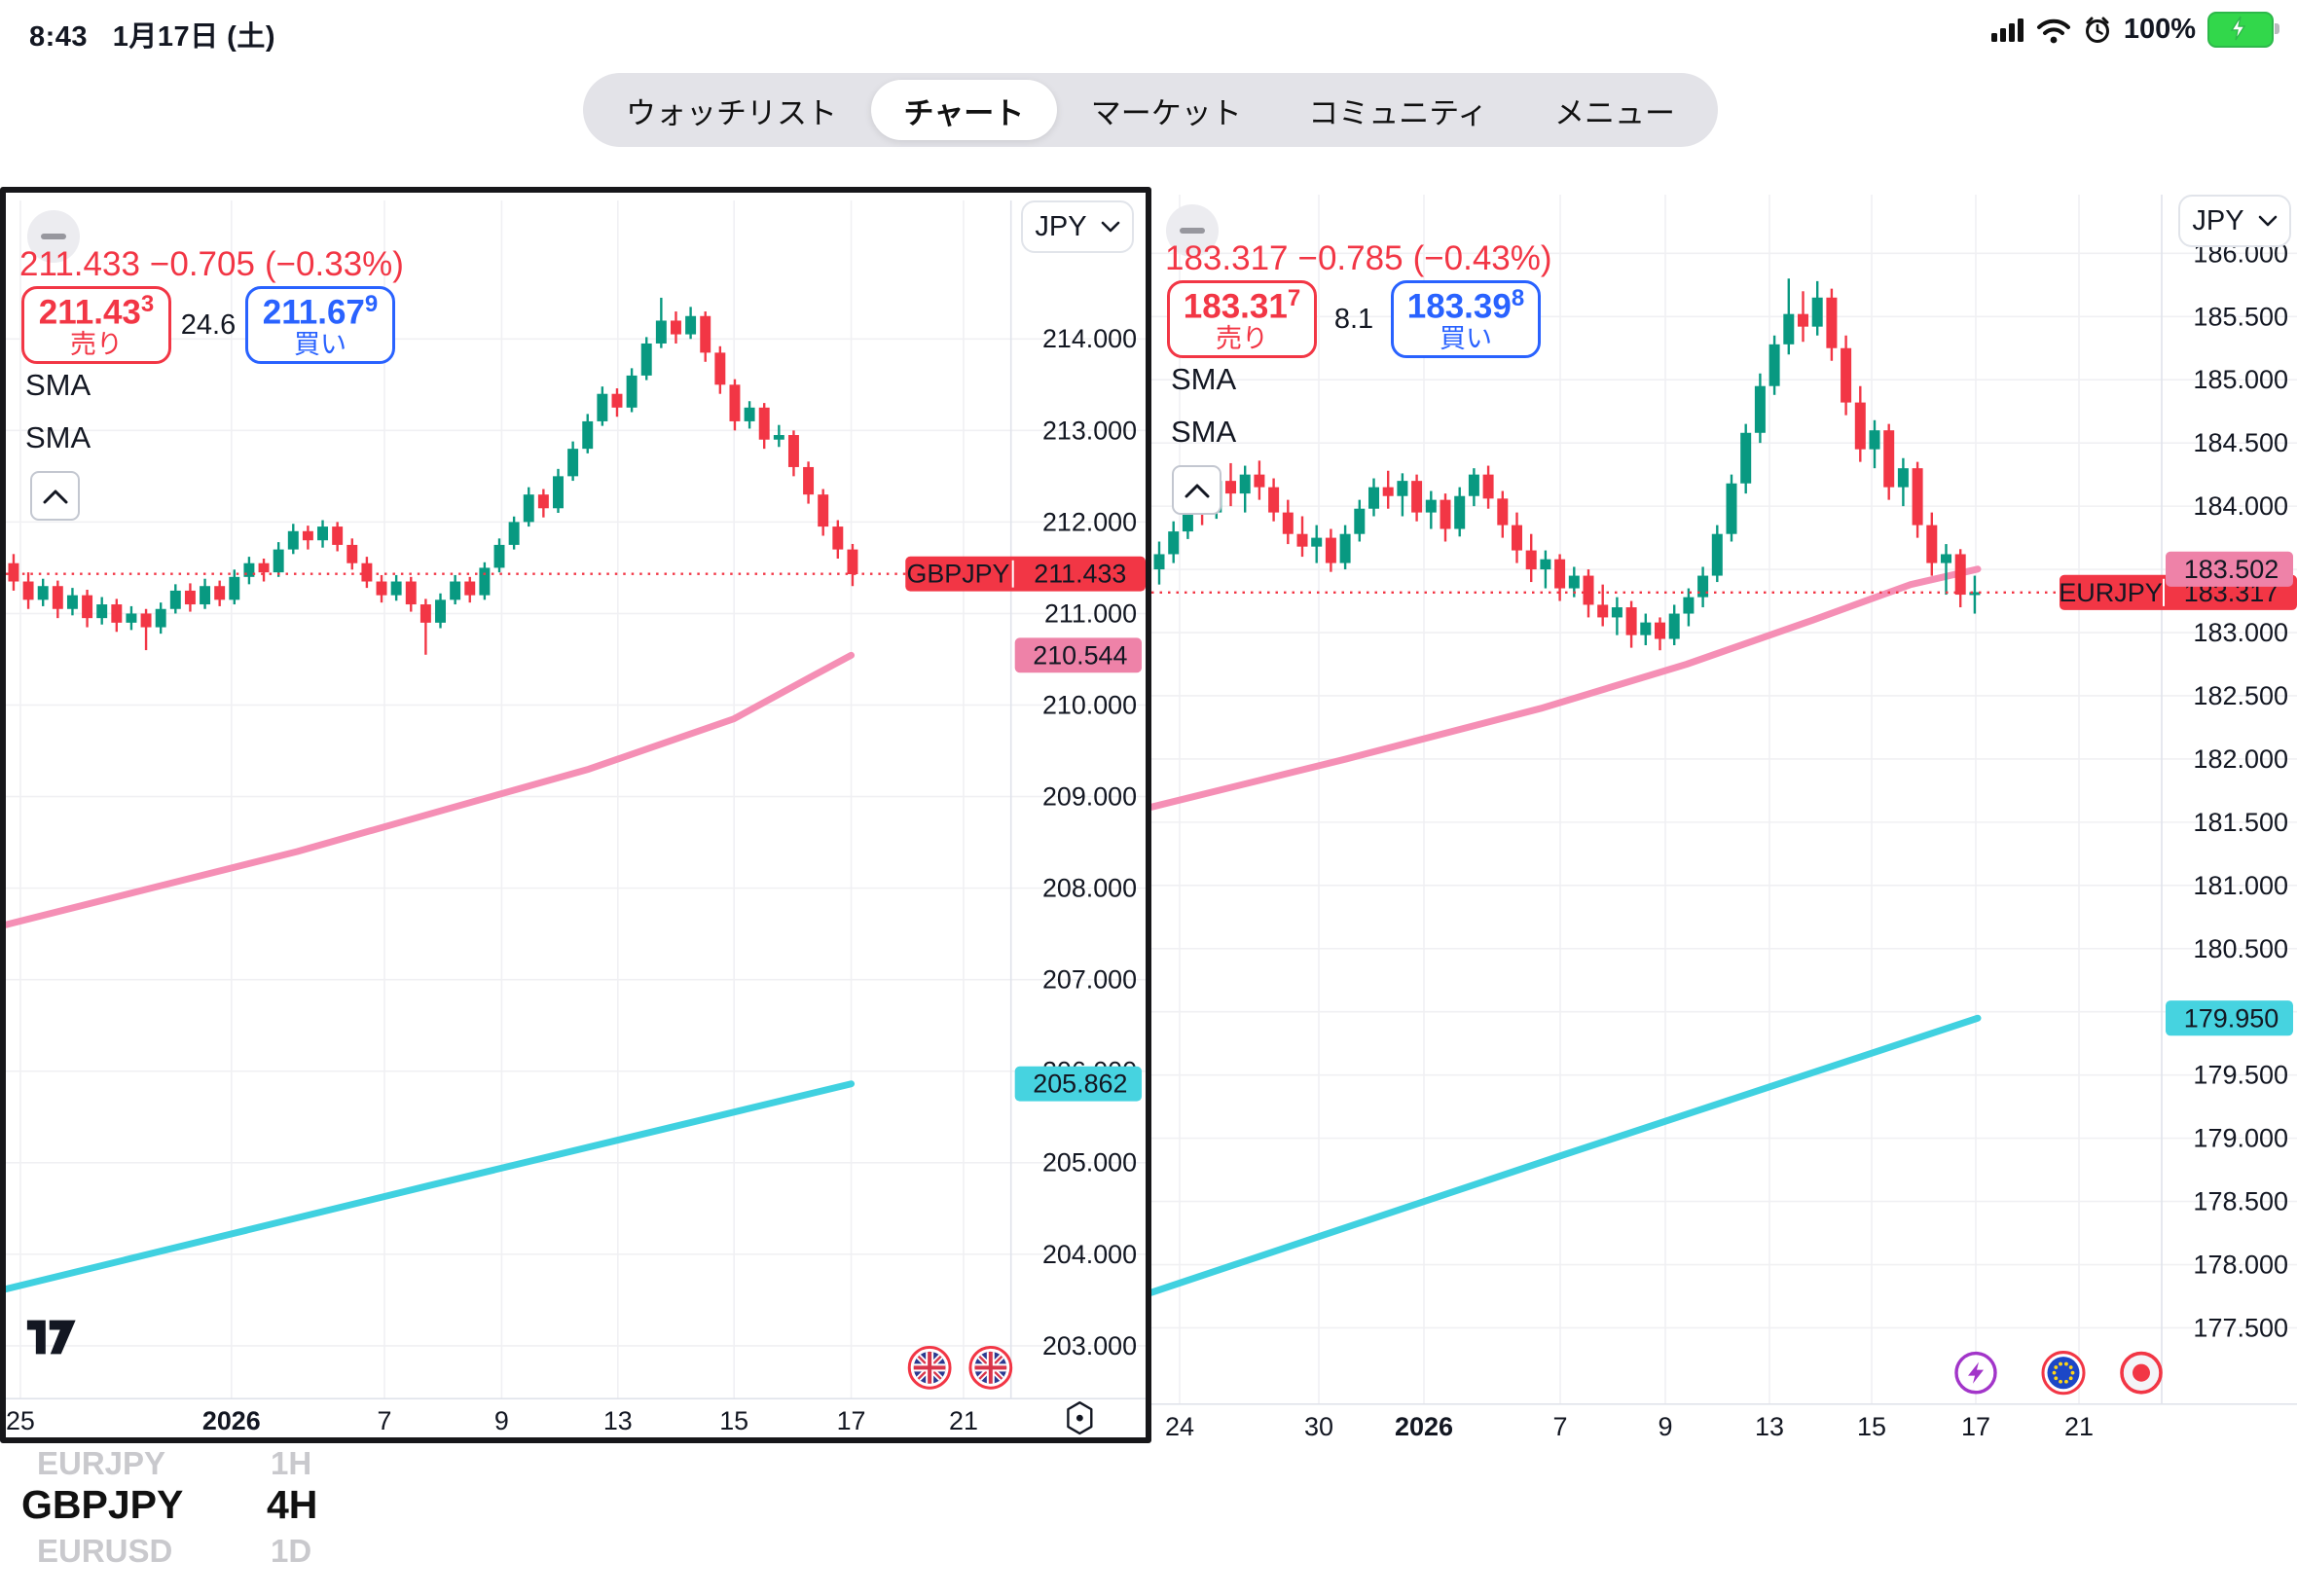 This screenshot has width=2297, height=1596. What do you see at coordinates (2053, 31) in the screenshot?
I see `wifi-icon` at bounding box center [2053, 31].